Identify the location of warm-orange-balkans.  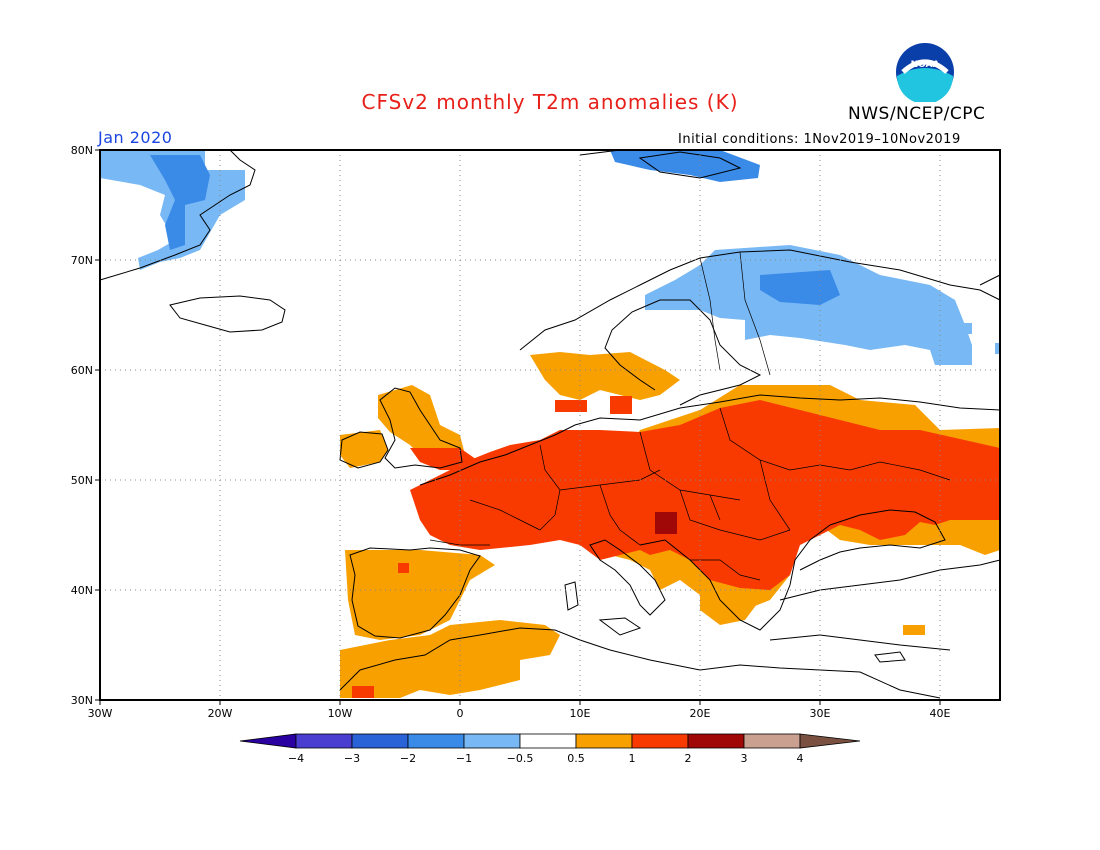
(730, 602).